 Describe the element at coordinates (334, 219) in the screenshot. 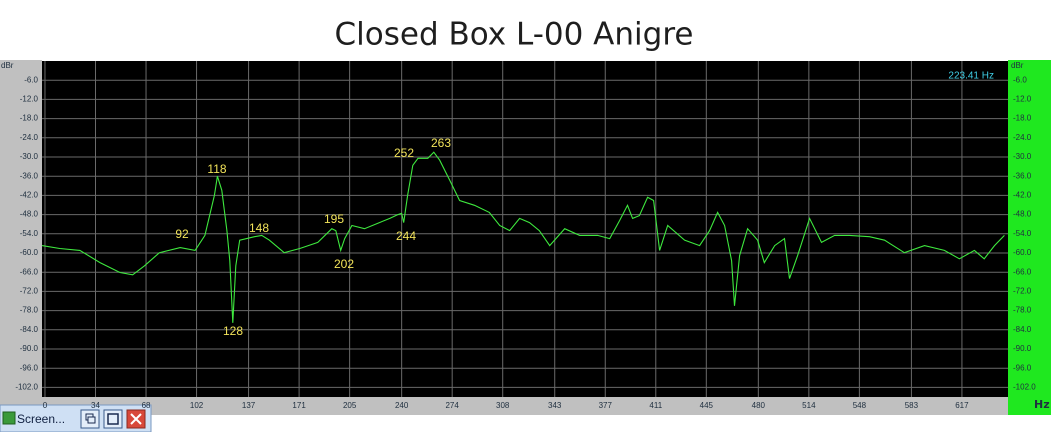

I see `annotation: 195` at that location.